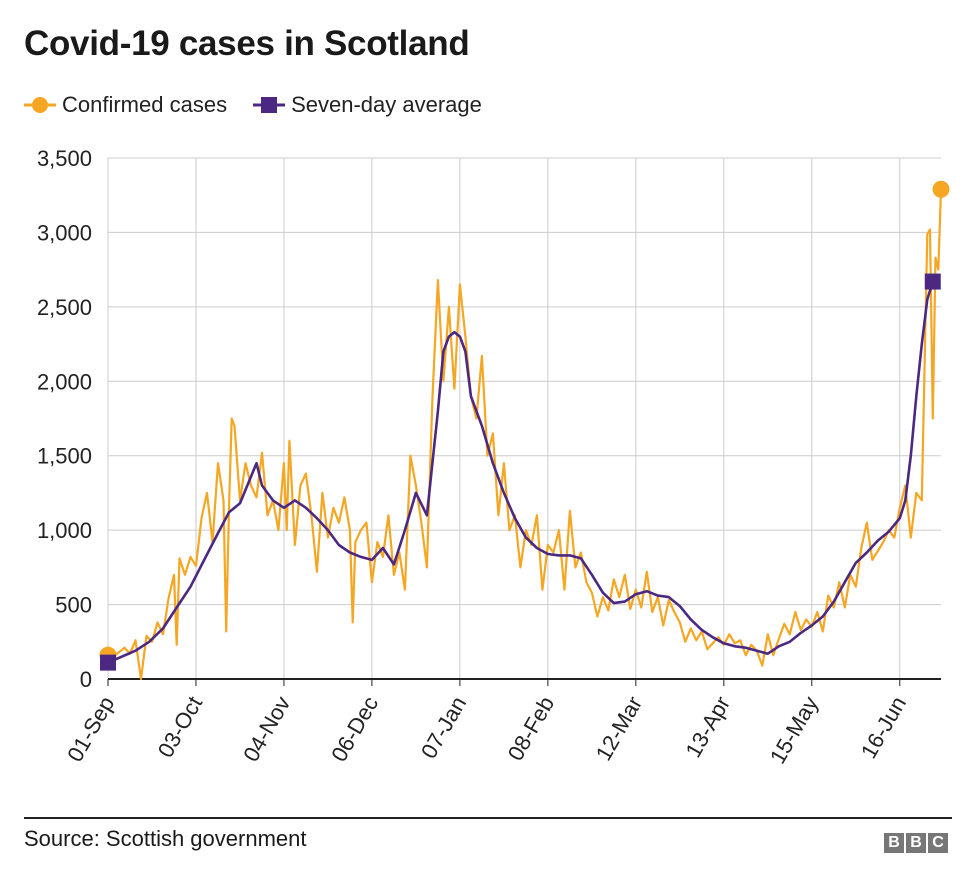  I want to click on x-tick-label: 07-Jan, so click(443, 727).